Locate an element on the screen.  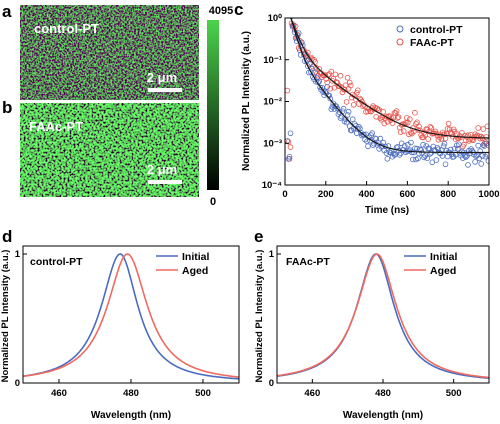
decay-points-faac-pt is located at coordinates (387, 91).